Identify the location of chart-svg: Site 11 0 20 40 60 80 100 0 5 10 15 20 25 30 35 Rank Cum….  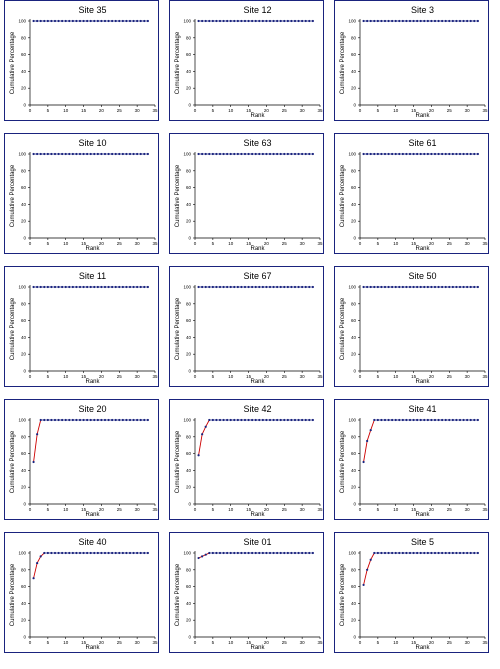
(84, 328).